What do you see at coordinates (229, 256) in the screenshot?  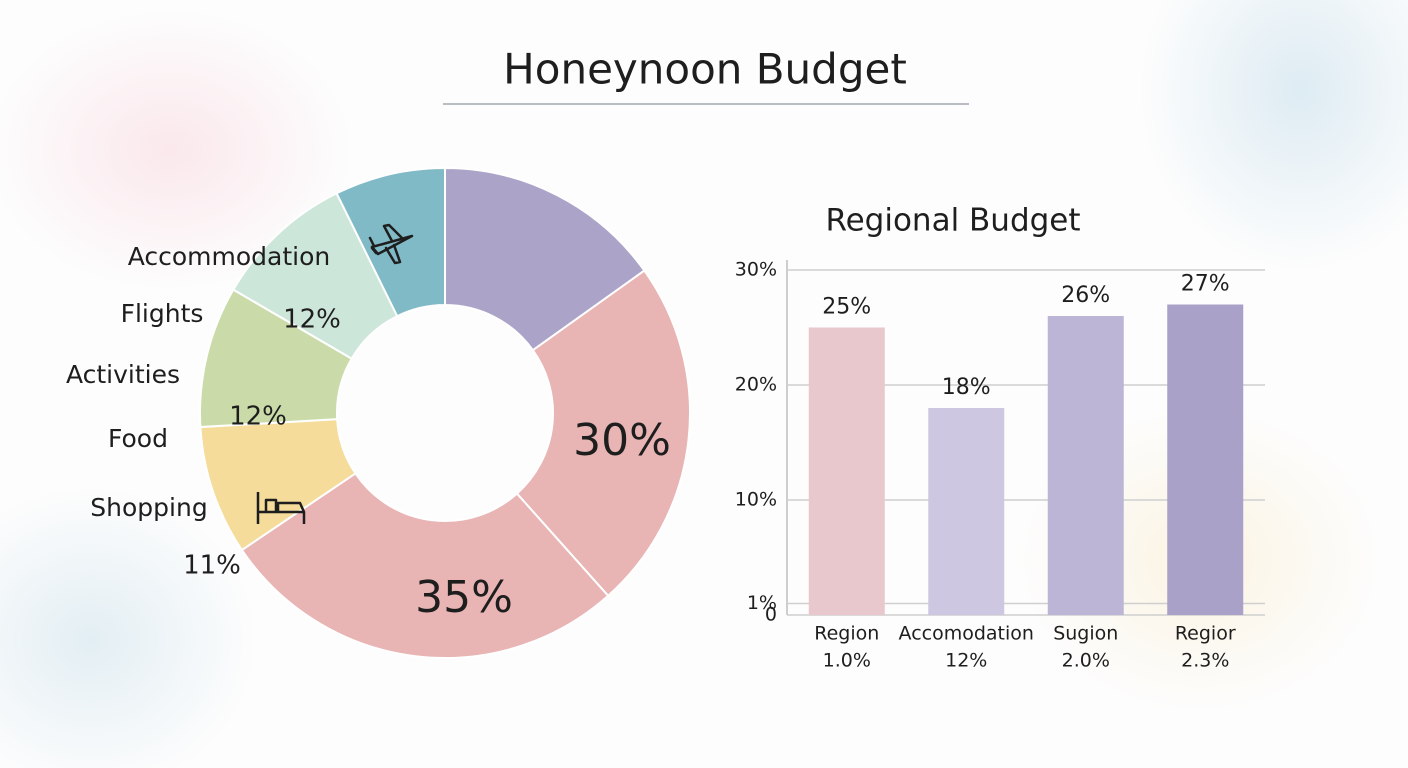 I see `category-label: Accommodation` at bounding box center [229, 256].